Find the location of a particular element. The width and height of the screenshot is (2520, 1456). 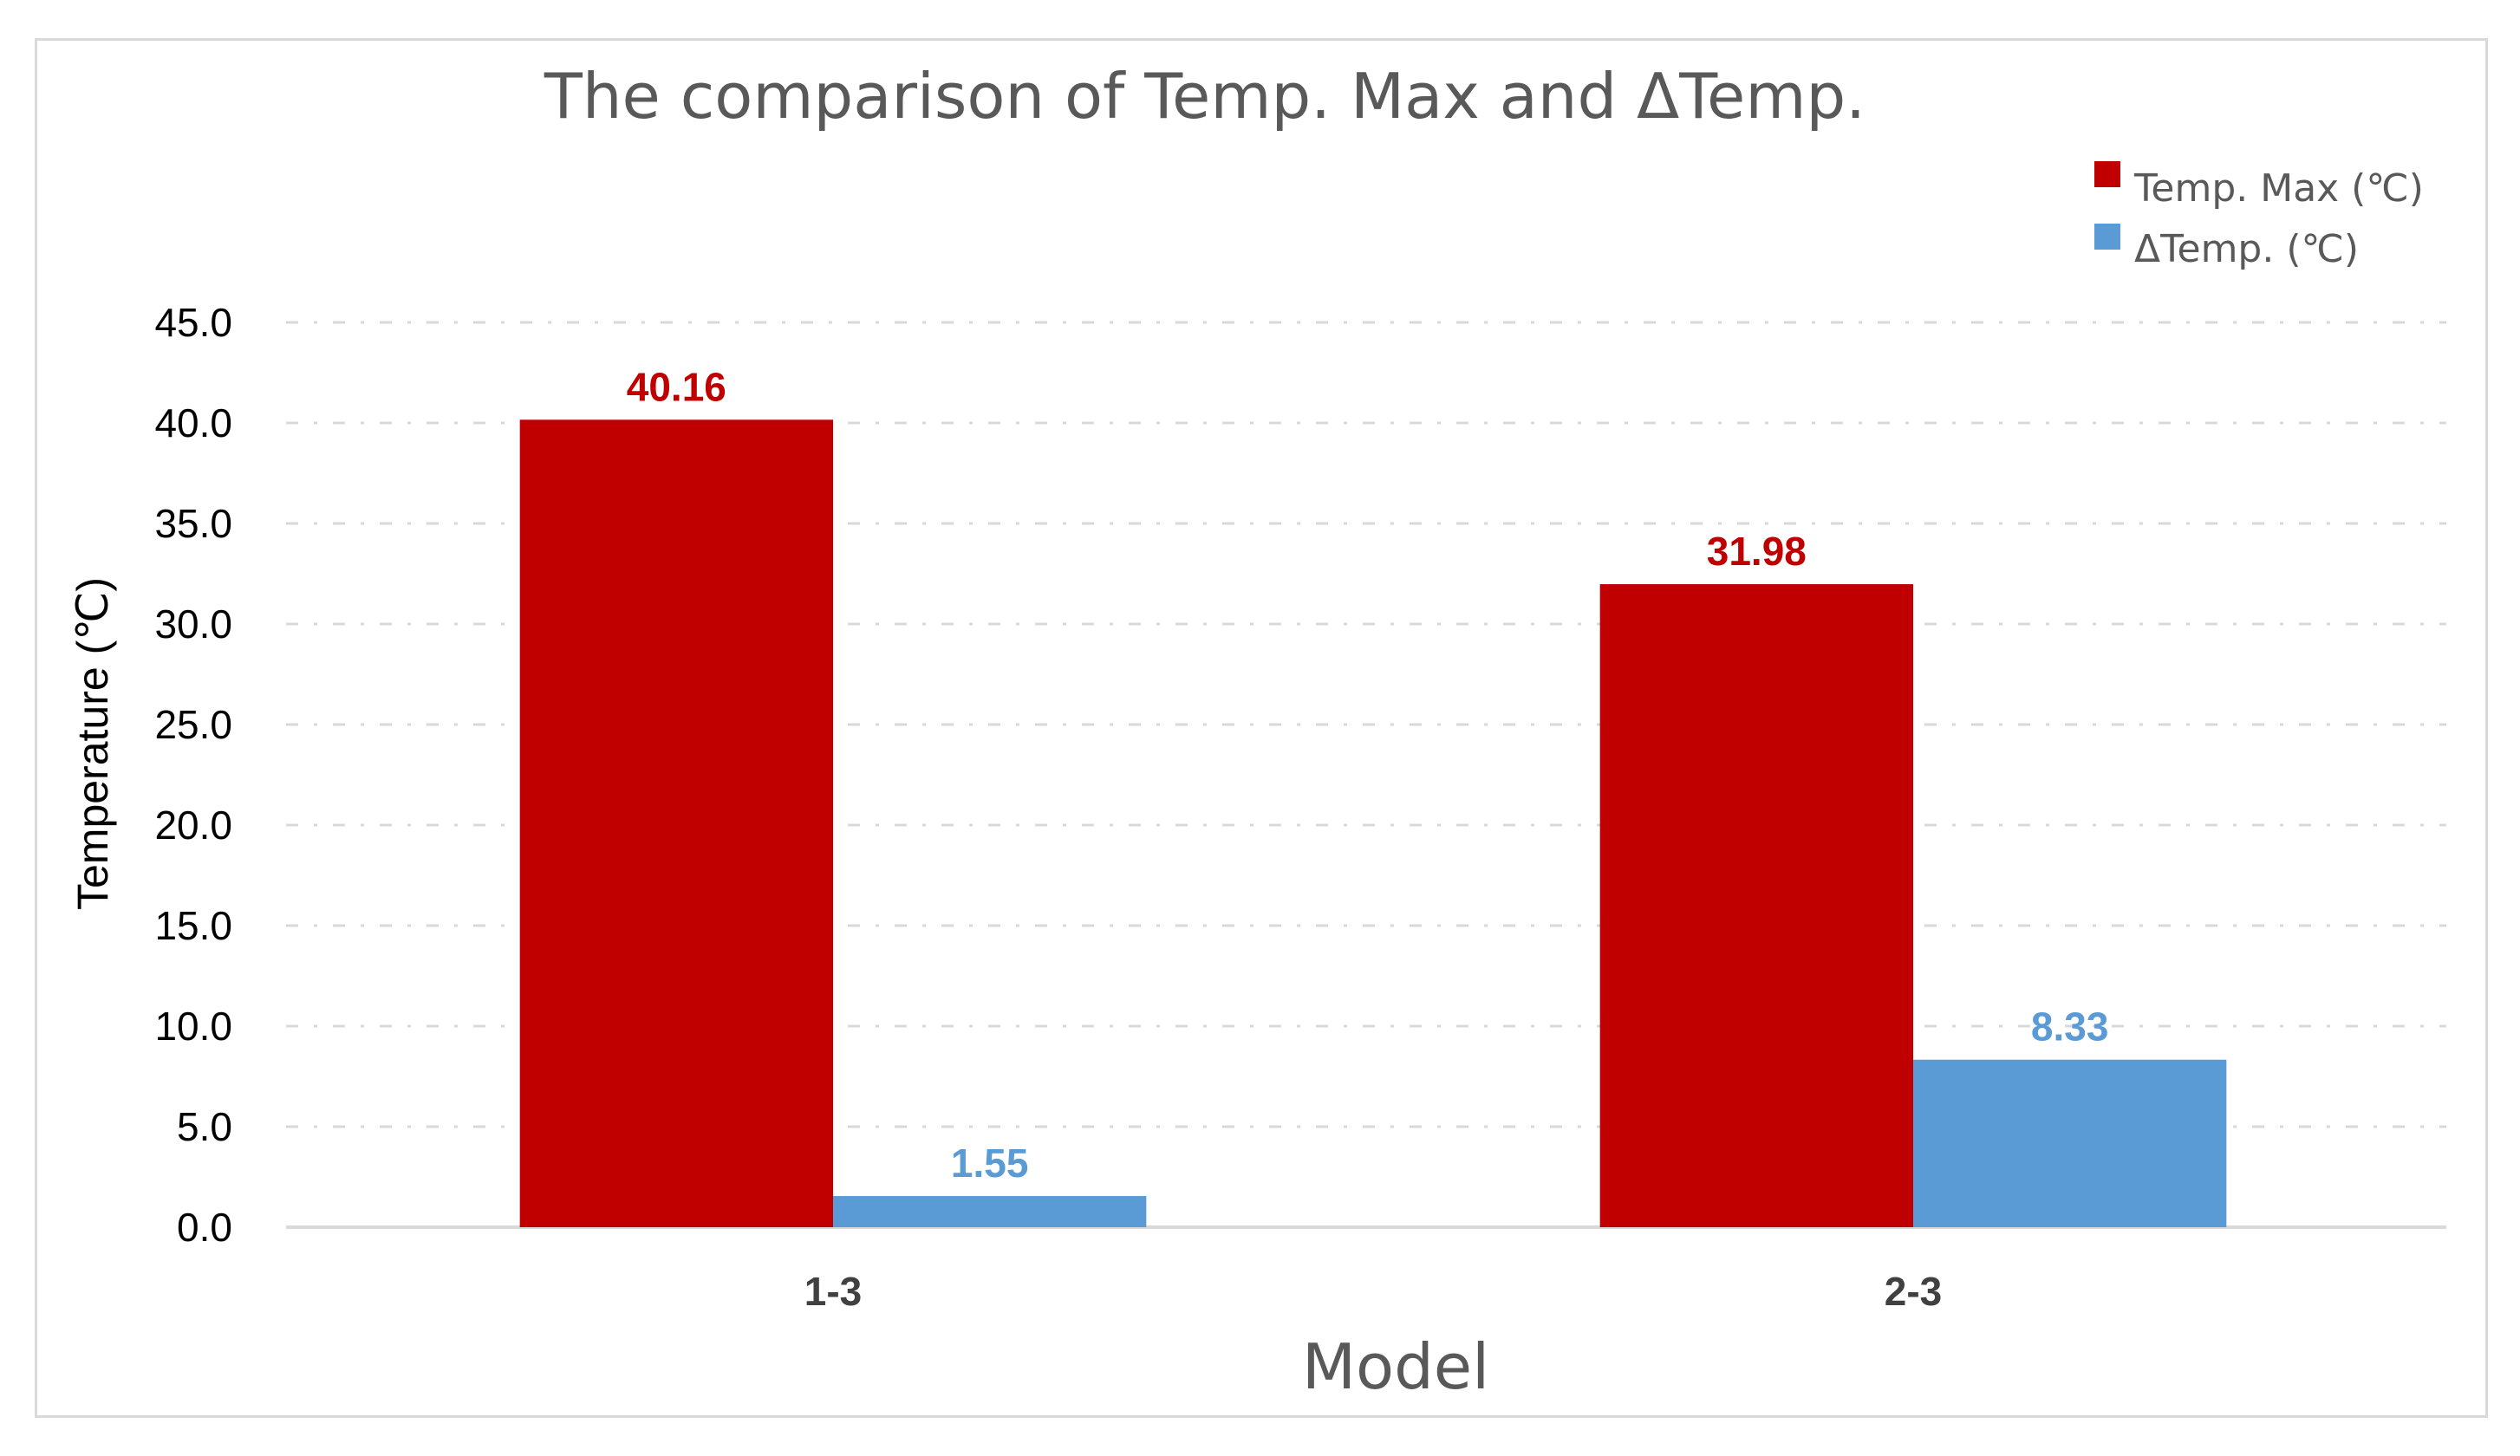

y-tick-label: 25.0 is located at coordinates (193, 724).